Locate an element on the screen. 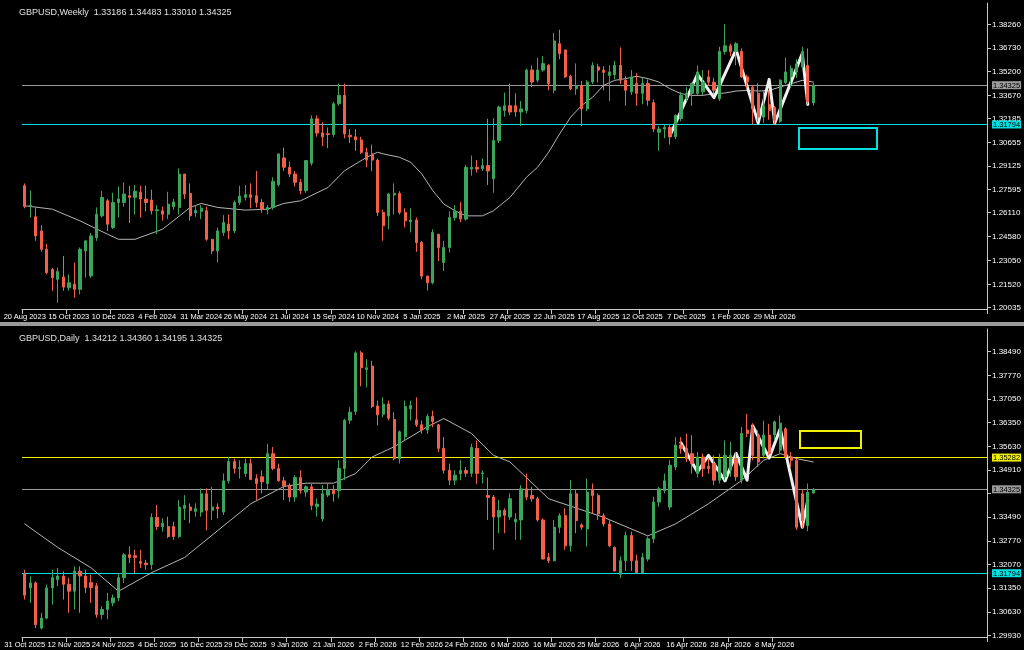 This screenshot has height=650, width=1024. chart-title: GBPUSD,Weekly 1.33186 1.34483 1.33010 1.34325 is located at coordinates (125, 11).